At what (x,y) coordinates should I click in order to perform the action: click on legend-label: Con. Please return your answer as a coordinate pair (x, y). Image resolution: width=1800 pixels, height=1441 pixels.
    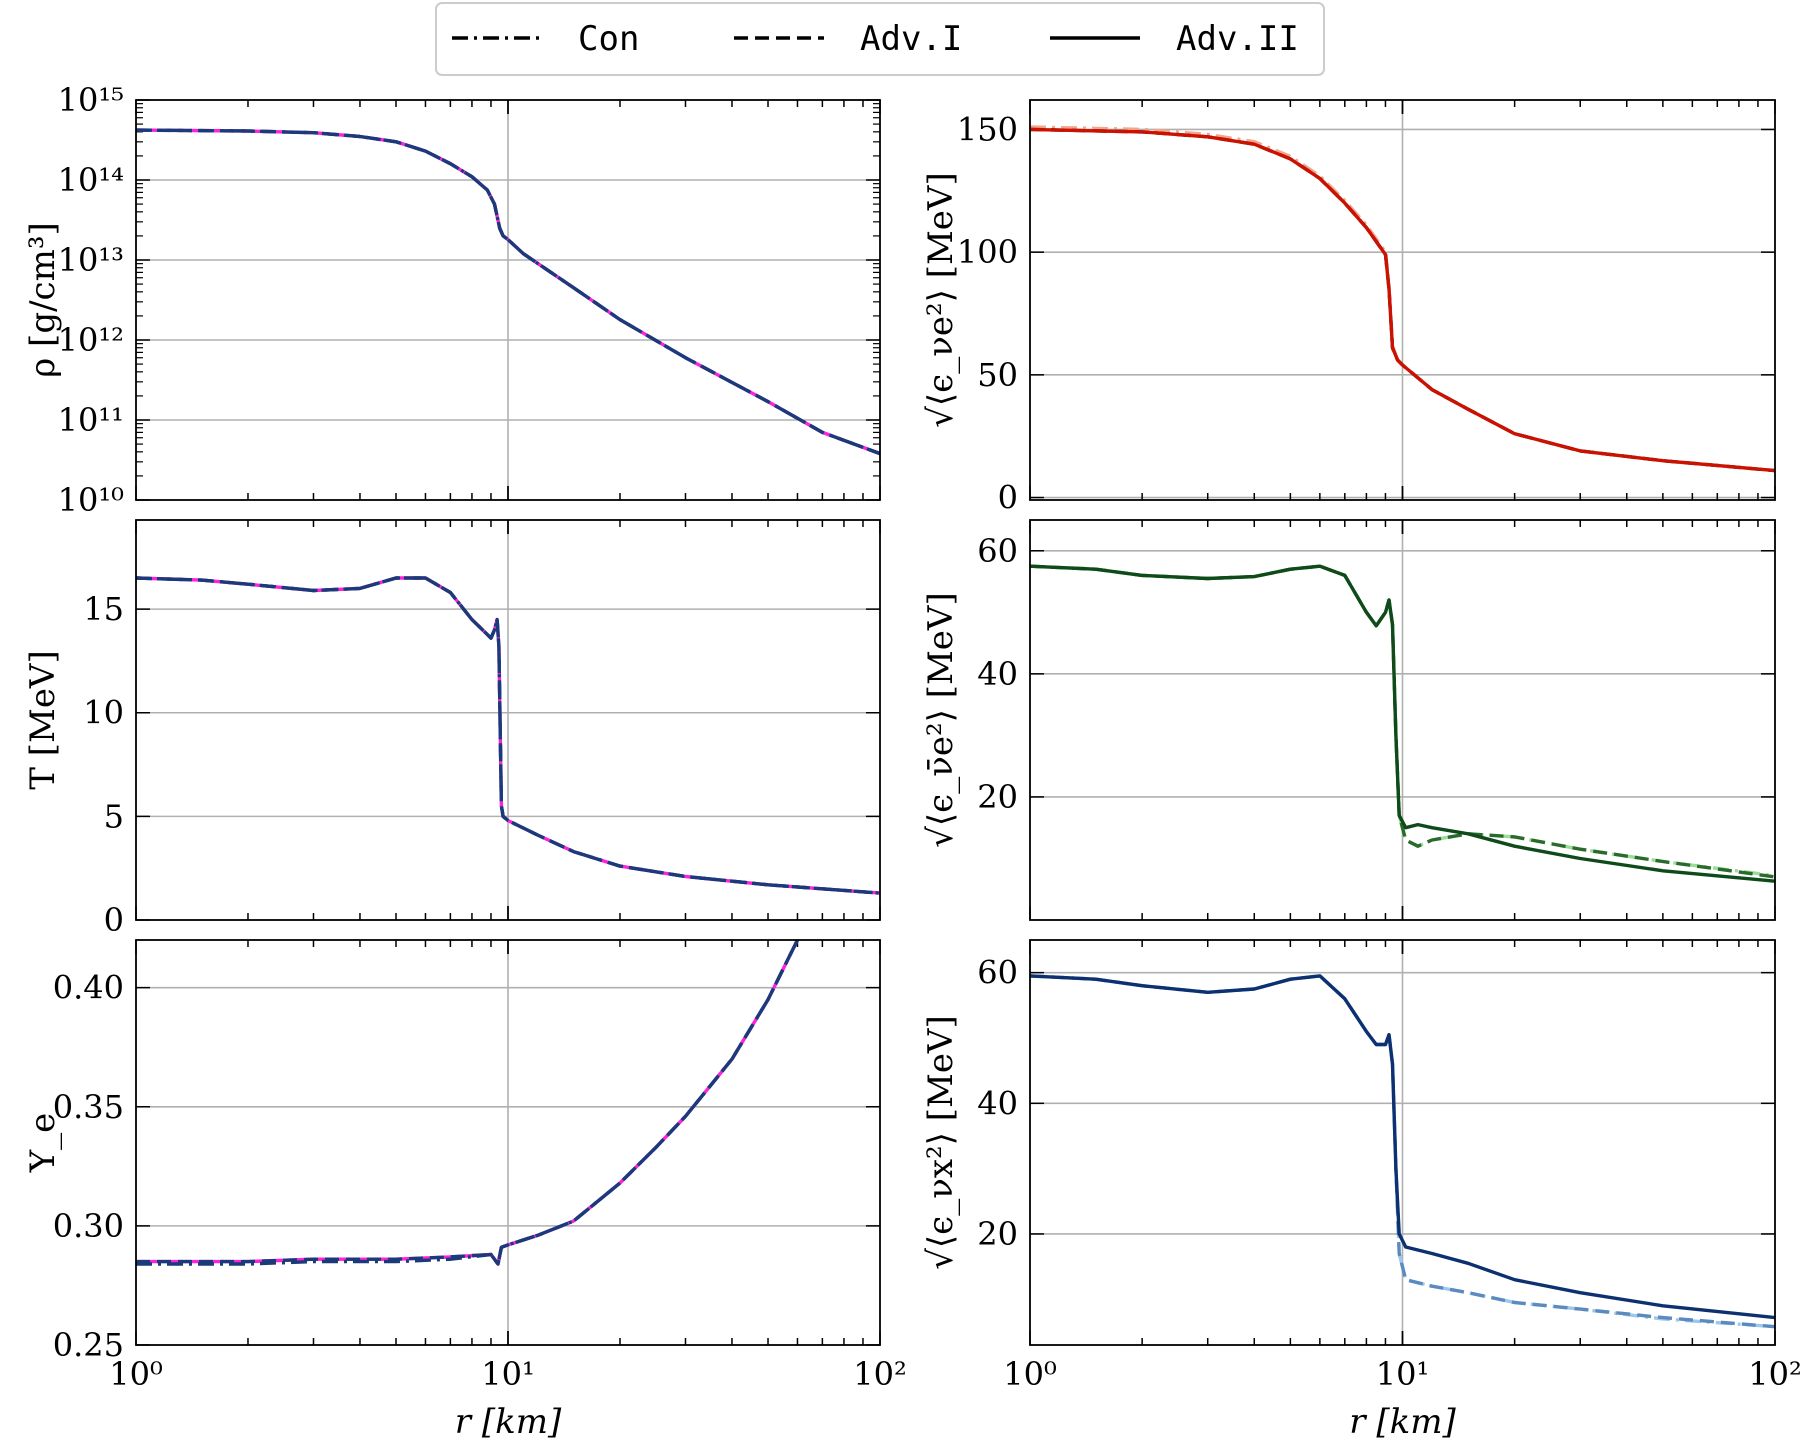
    Looking at the image, I should click on (608, 39).